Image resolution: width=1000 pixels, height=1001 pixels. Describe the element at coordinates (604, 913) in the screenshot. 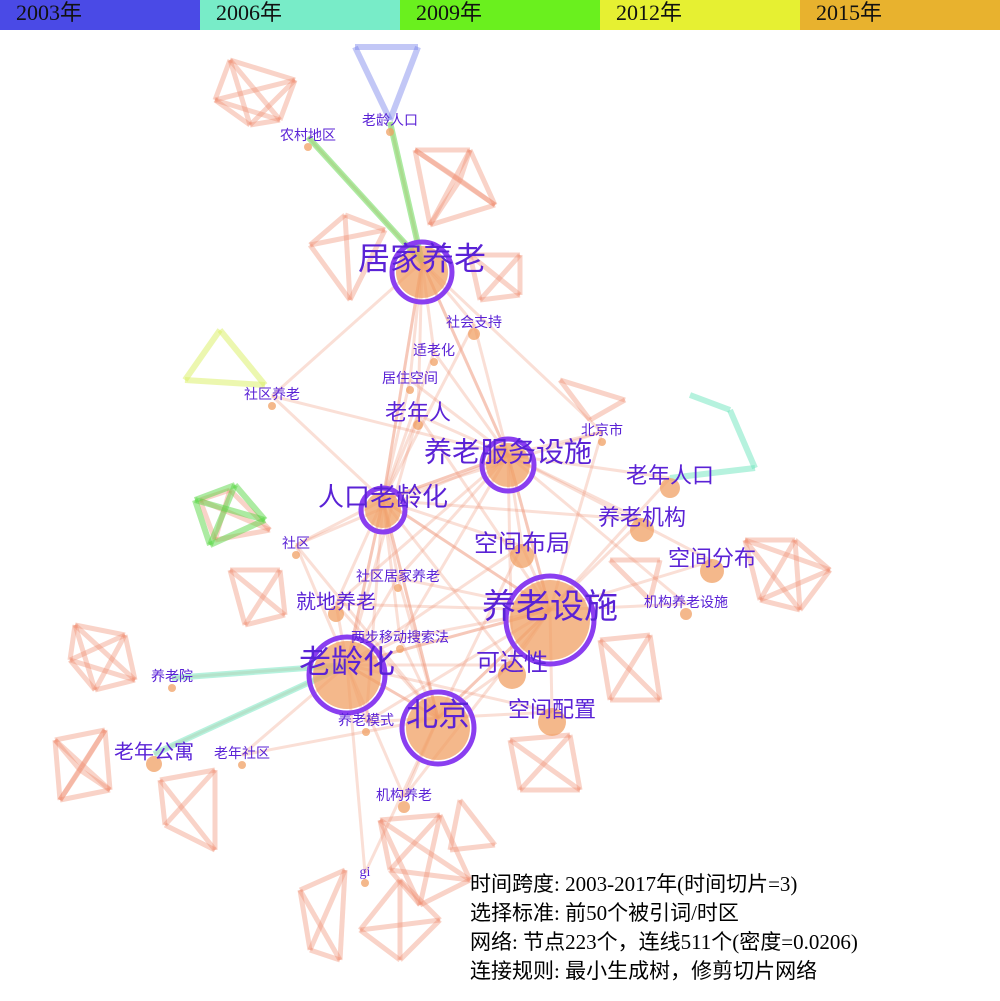

I see `info-line: 选择标准: 前50个被引词/时区` at that location.